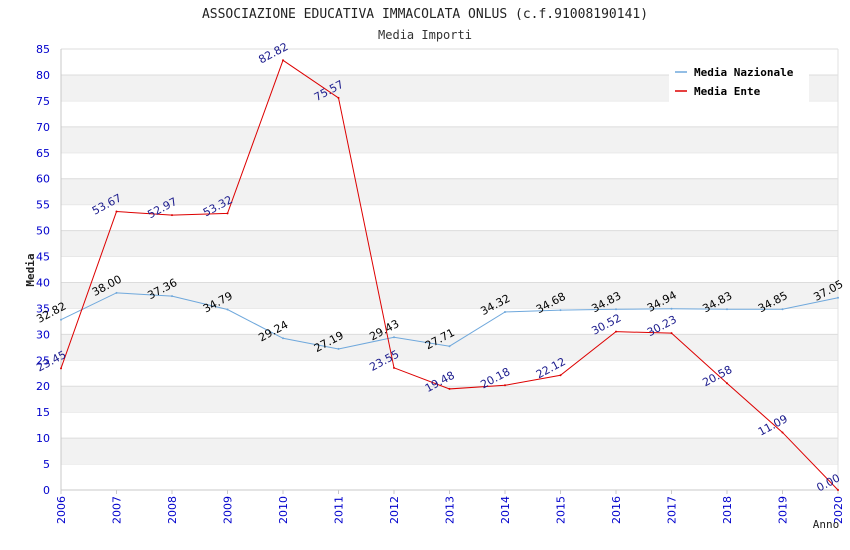  What do you see at coordinates (783, 510) in the screenshot?
I see `x-tick-label: 2019` at bounding box center [783, 510].